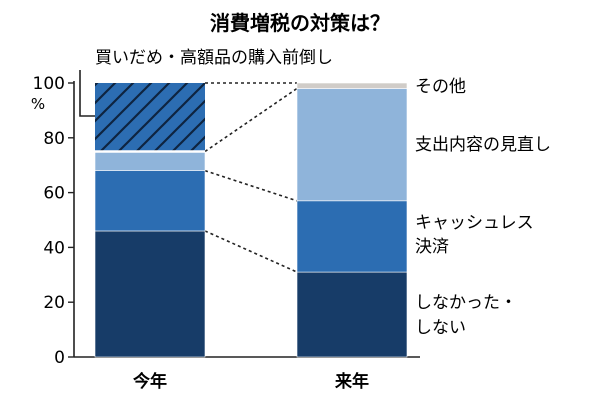 This screenshot has height=400, width=600. I want to click on series-label: 決済, so click(432, 247).